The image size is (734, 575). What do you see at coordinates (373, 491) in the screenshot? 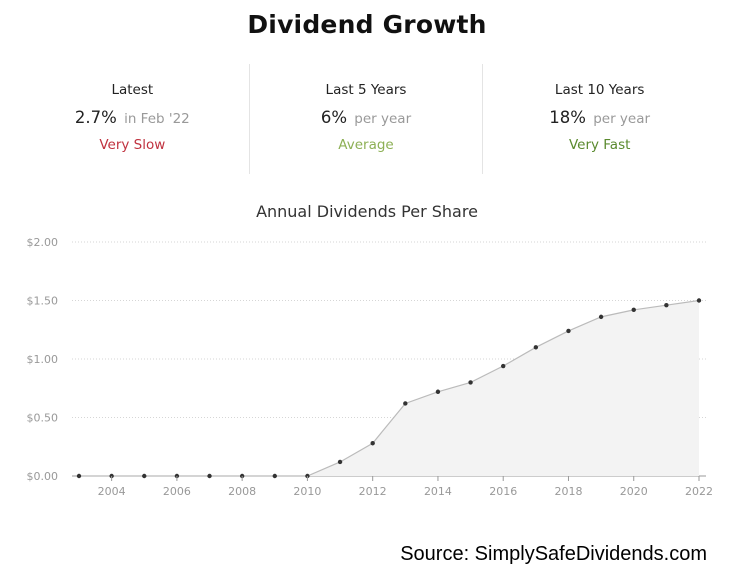
I see `x-tick-label: 2012` at bounding box center [373, 491].